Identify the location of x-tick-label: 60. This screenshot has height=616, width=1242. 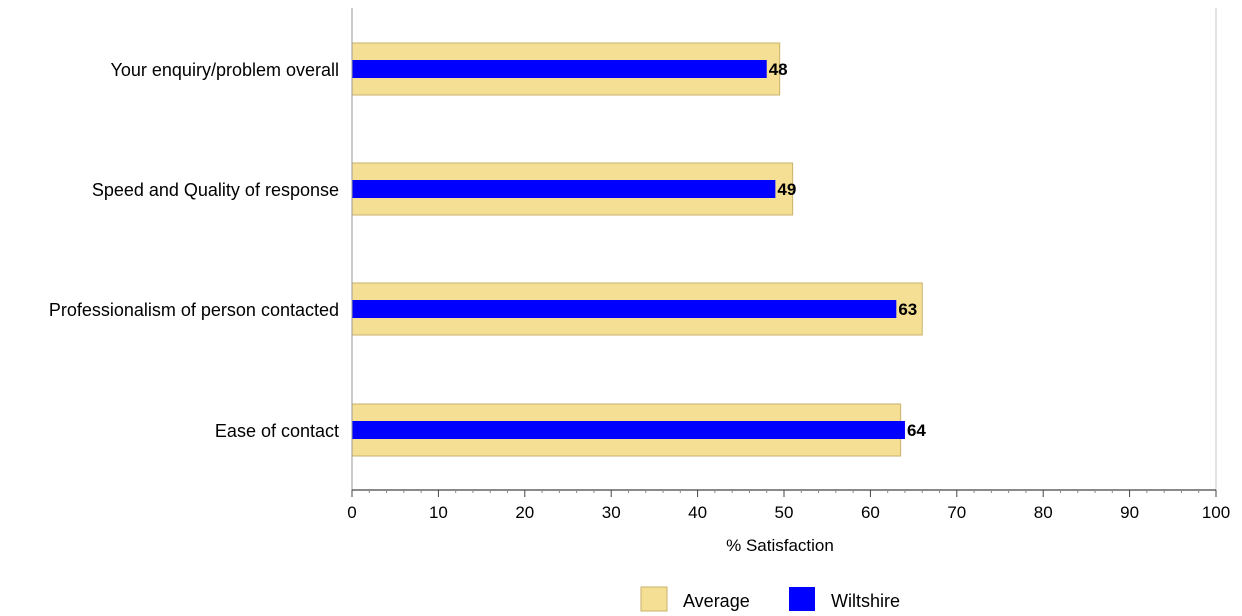
(870, 512).